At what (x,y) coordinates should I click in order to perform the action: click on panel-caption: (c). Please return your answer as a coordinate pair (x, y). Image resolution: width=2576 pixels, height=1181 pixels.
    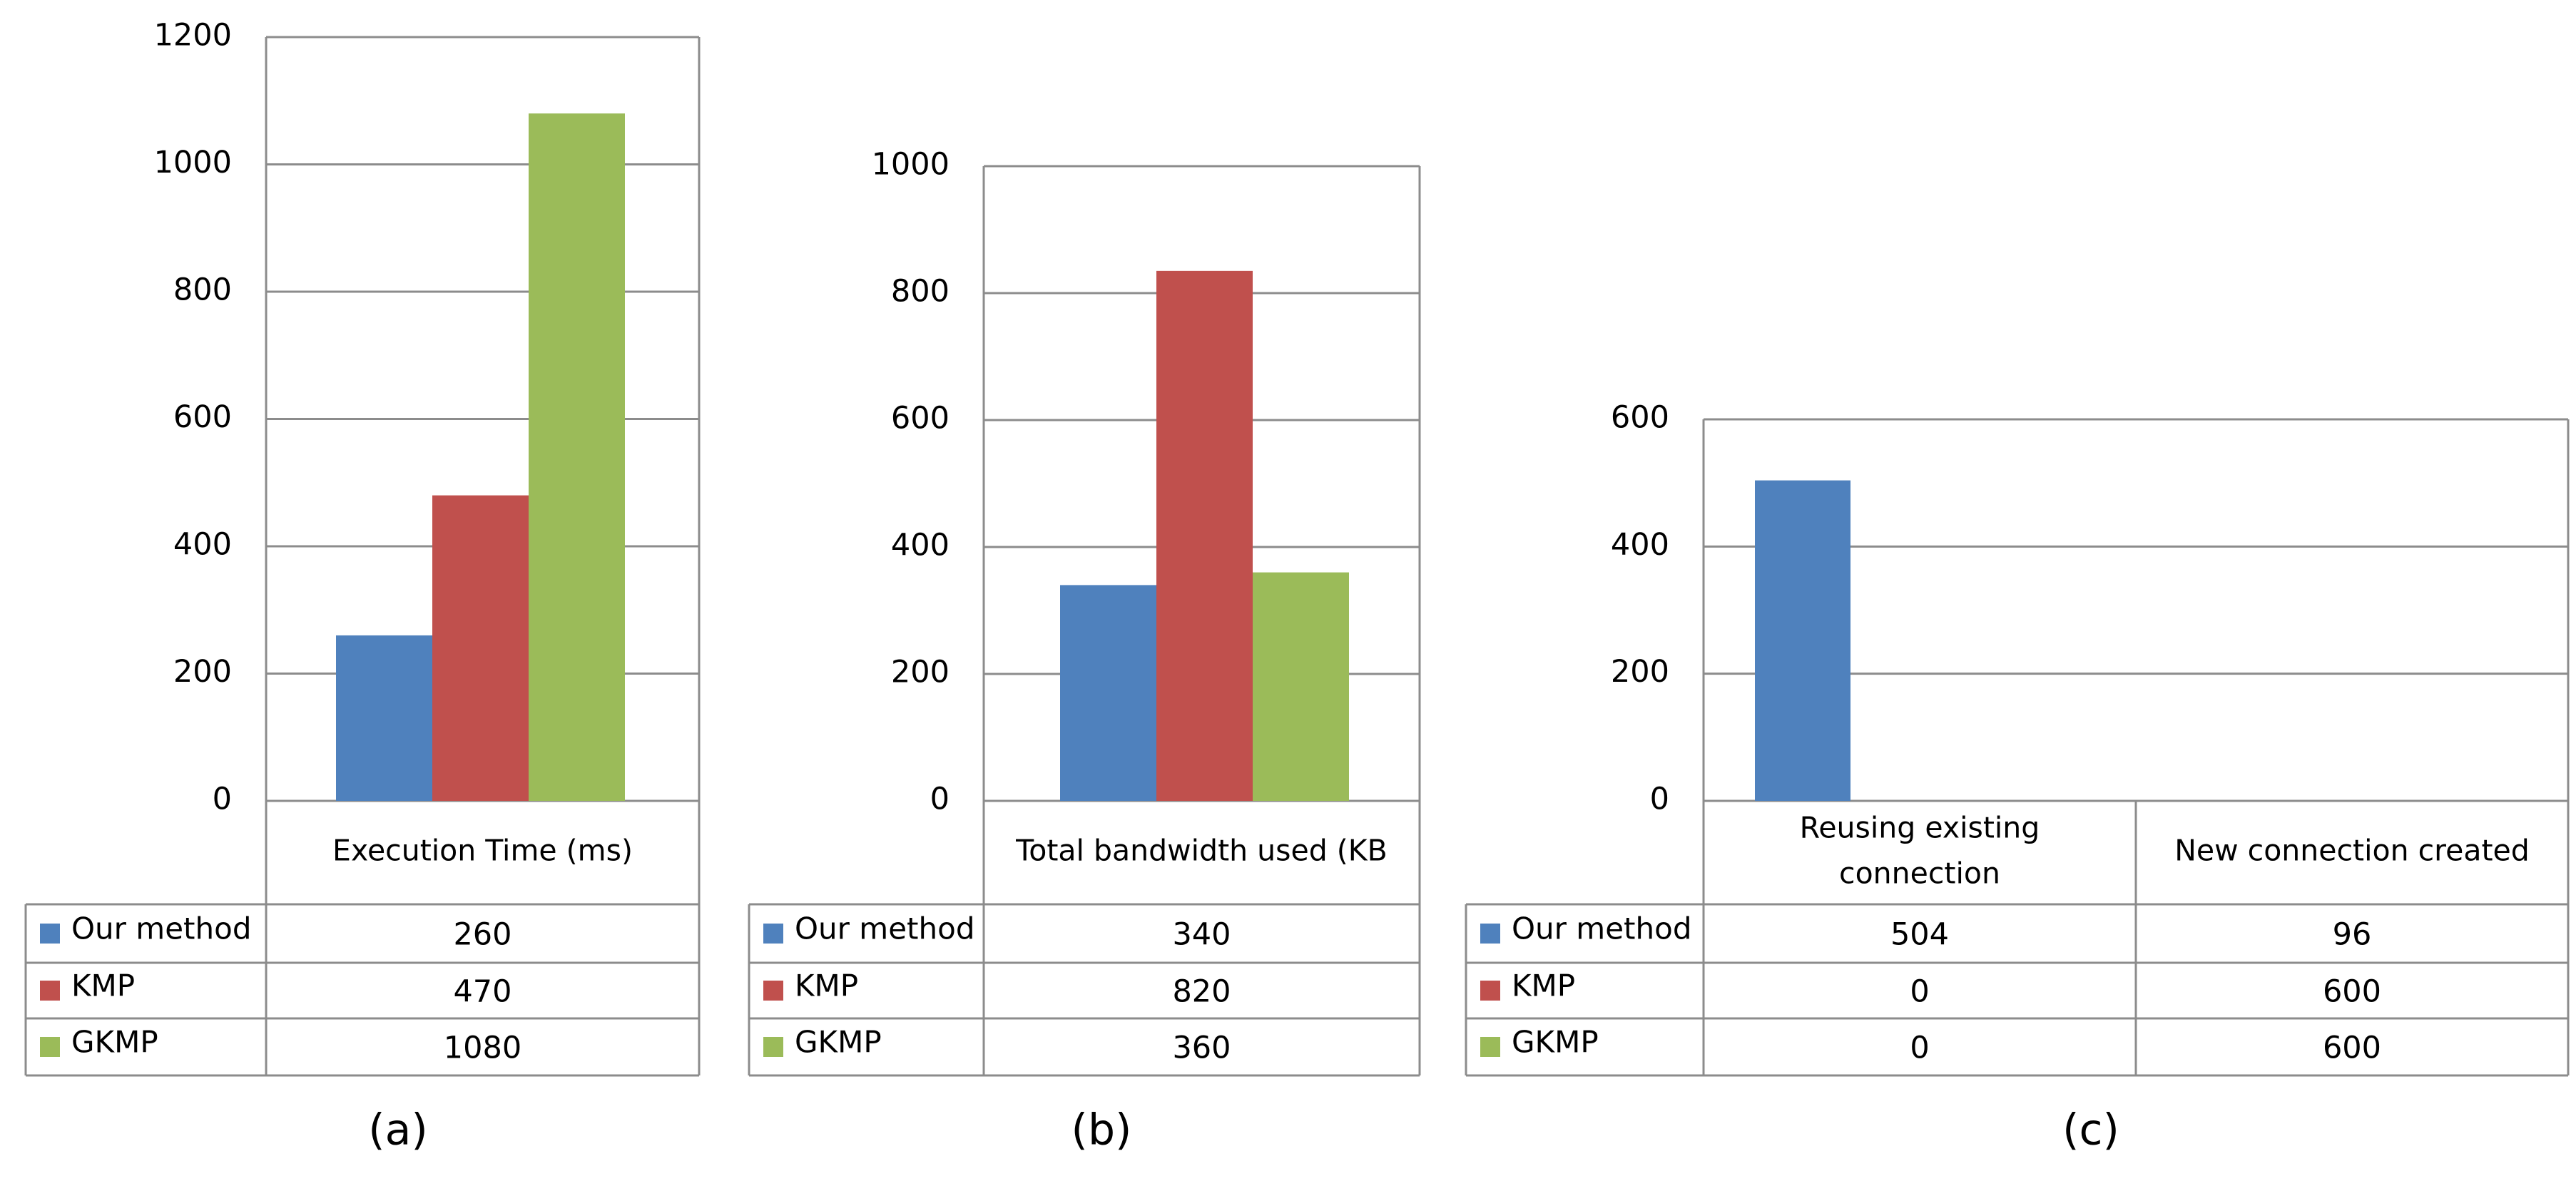
    Looking at the image, I should click on (2090, 1130).